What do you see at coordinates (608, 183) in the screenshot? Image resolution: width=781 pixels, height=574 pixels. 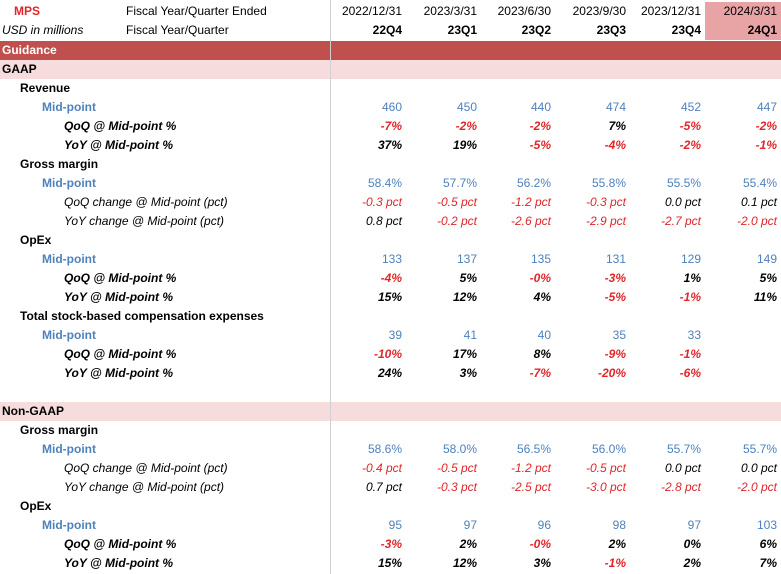 I see `value-cell: 55.8%` at bounding box center [608, 183].